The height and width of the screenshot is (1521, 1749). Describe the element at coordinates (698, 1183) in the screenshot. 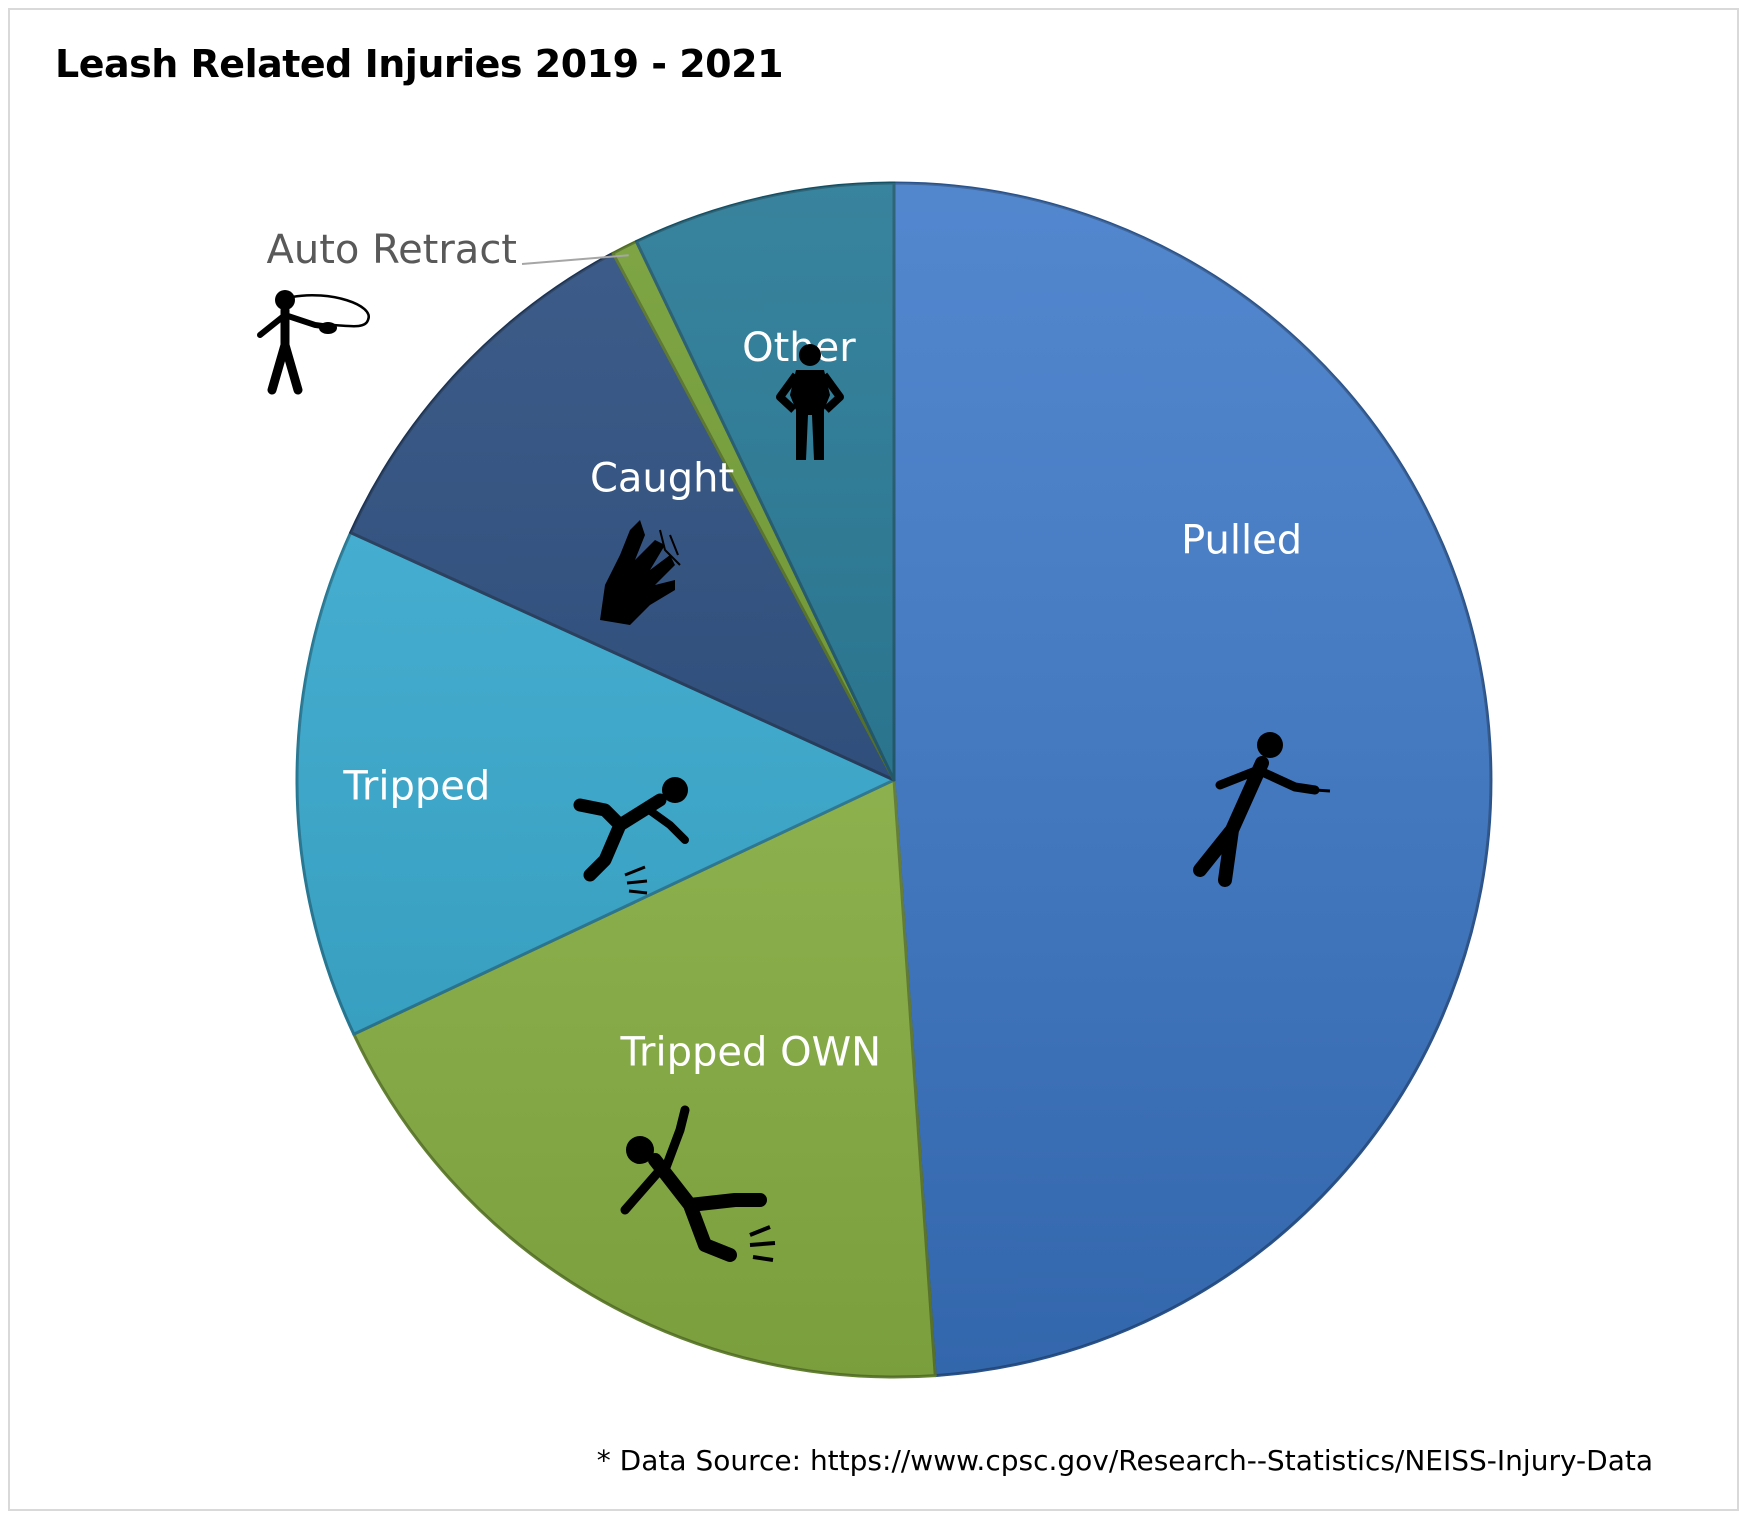

I see `person-falling-backward-icon` at that location.